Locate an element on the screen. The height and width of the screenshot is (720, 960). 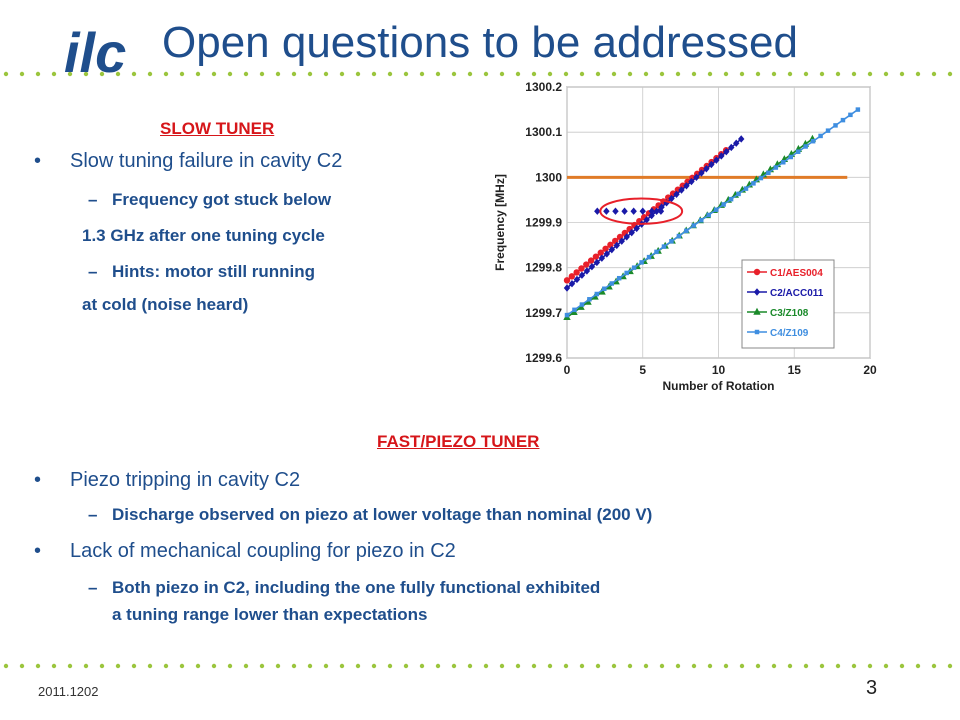
y-tick-label: 1300 is located at coordinates (548, 177).